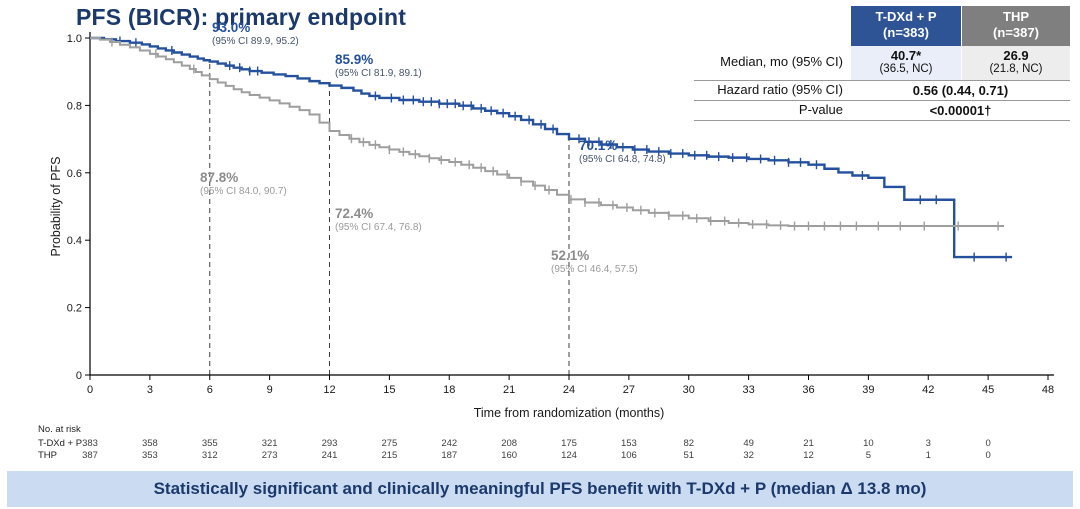  I want to click on at-risk-value: 49, so click(748, 443).